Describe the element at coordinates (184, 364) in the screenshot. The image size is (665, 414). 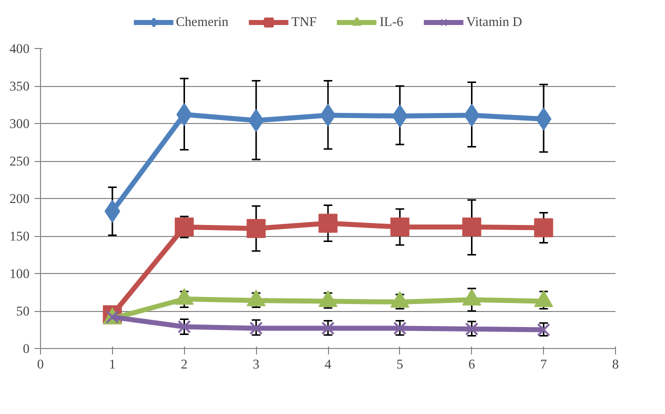
I see `x-tick-label: 2` at that location.